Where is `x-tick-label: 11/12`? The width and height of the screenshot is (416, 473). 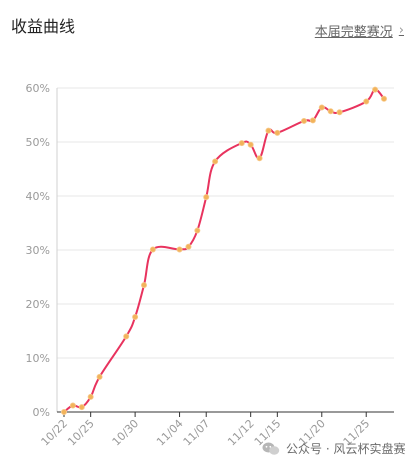
x-tick-label: 11/12 is located at coordinates (241, 433).